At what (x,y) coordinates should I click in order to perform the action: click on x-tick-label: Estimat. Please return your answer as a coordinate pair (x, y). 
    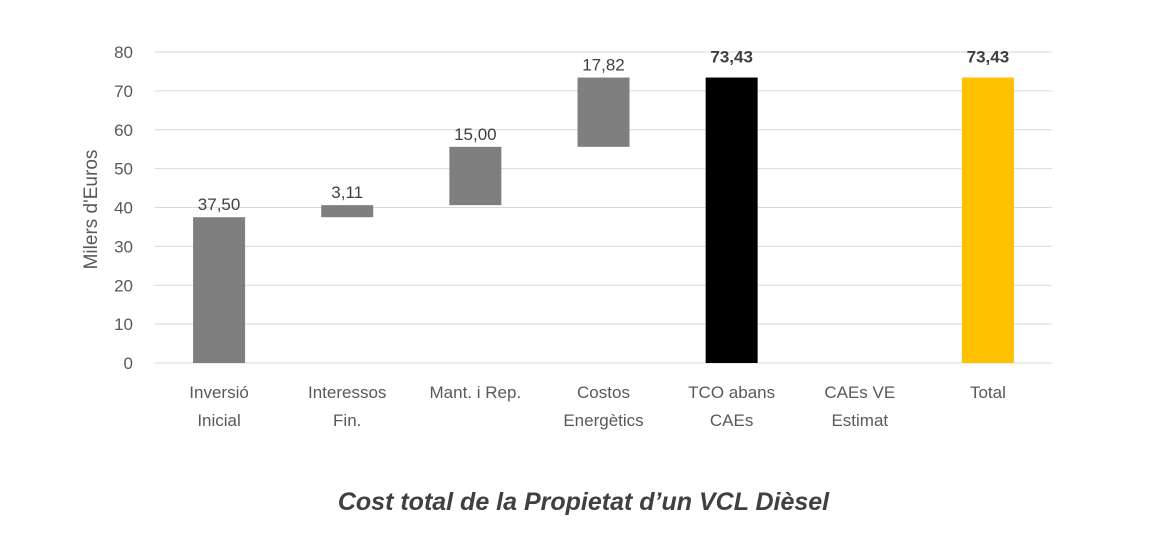
    Looking at the image, I should click on (859, 420).